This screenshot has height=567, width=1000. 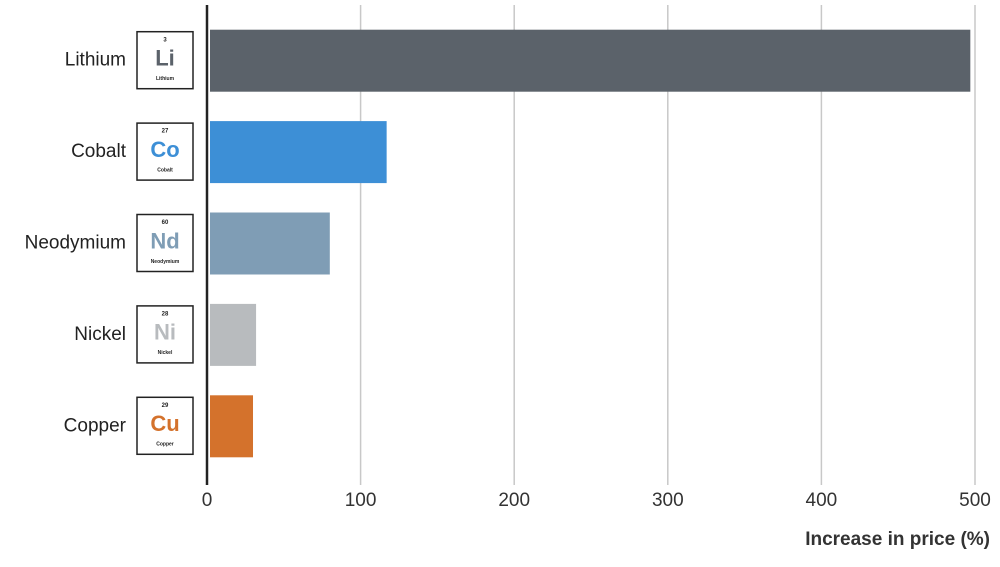 I want to click on element-symbol: Ni, so click(x=165, y=332).